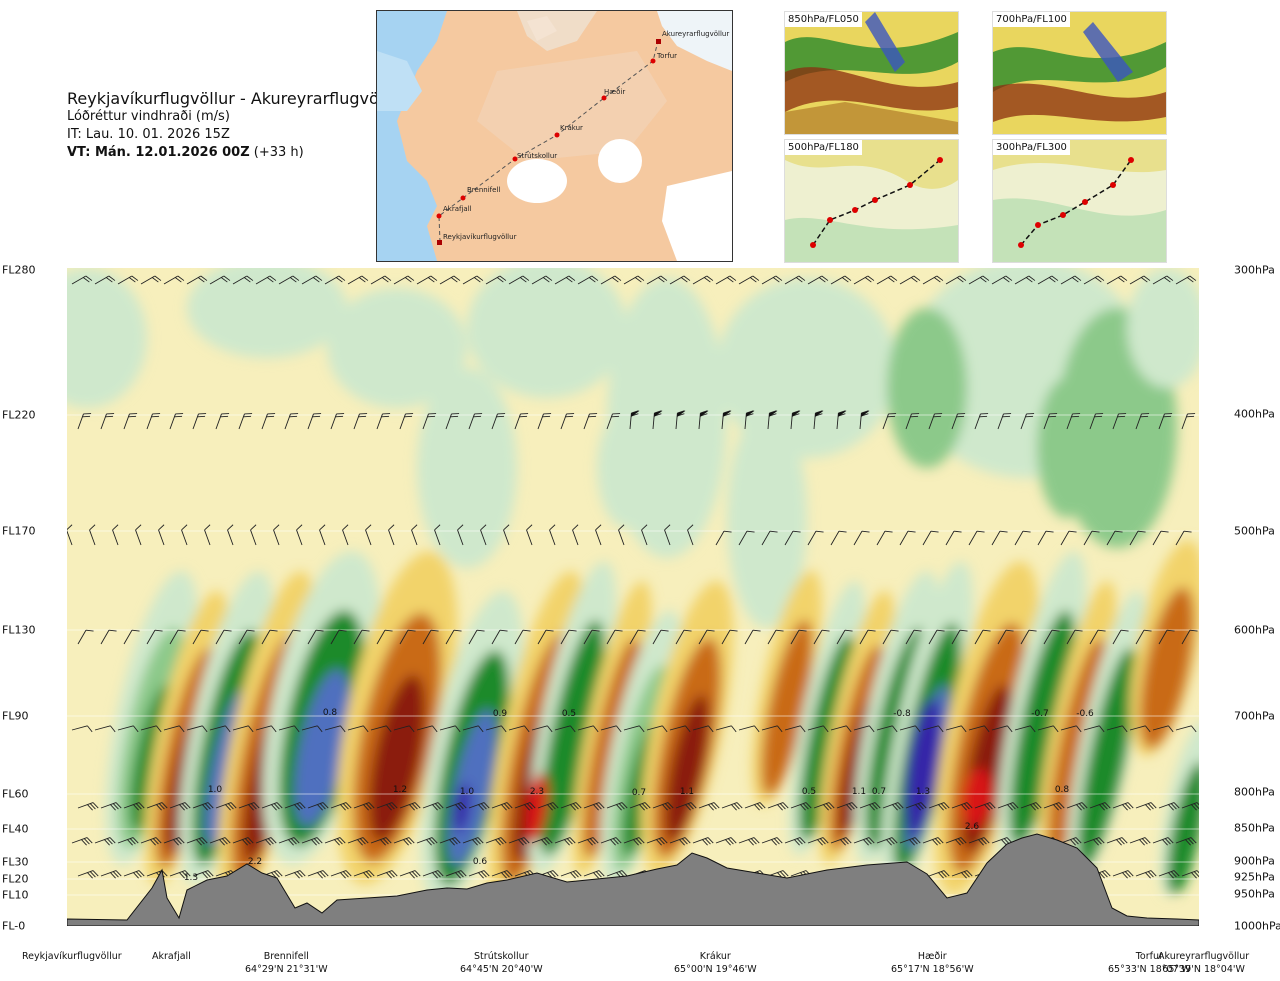 The width and height of the screenshot is (1280, 981). I want to click on velocity-value-label: -0.7, so click(1040, 714).